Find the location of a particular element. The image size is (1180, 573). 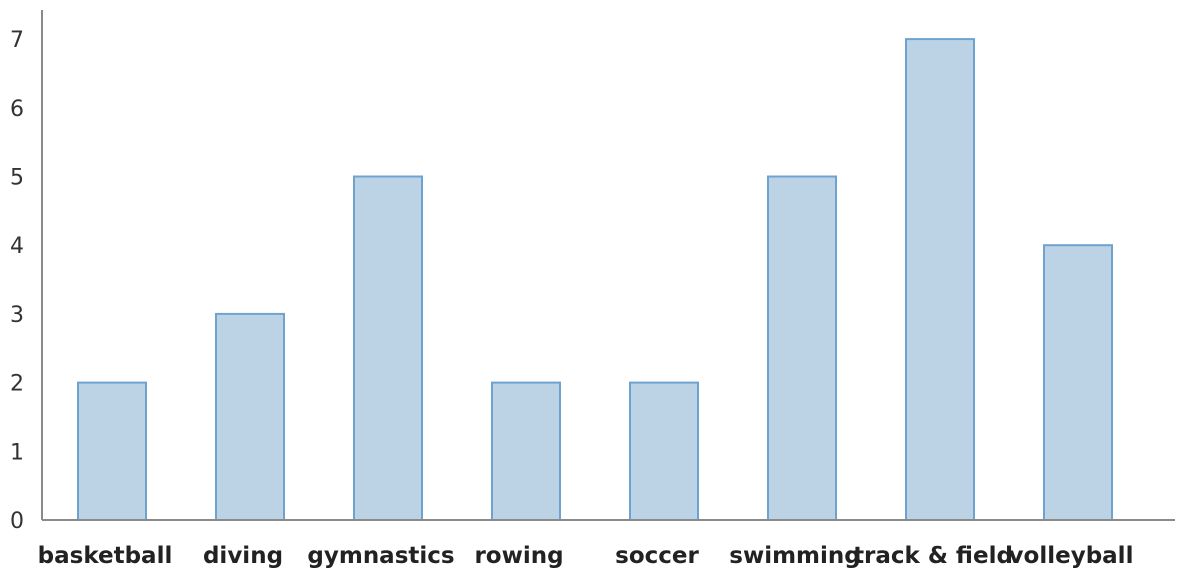

y-tick-label: 4 is located at coordinates (17, 246).